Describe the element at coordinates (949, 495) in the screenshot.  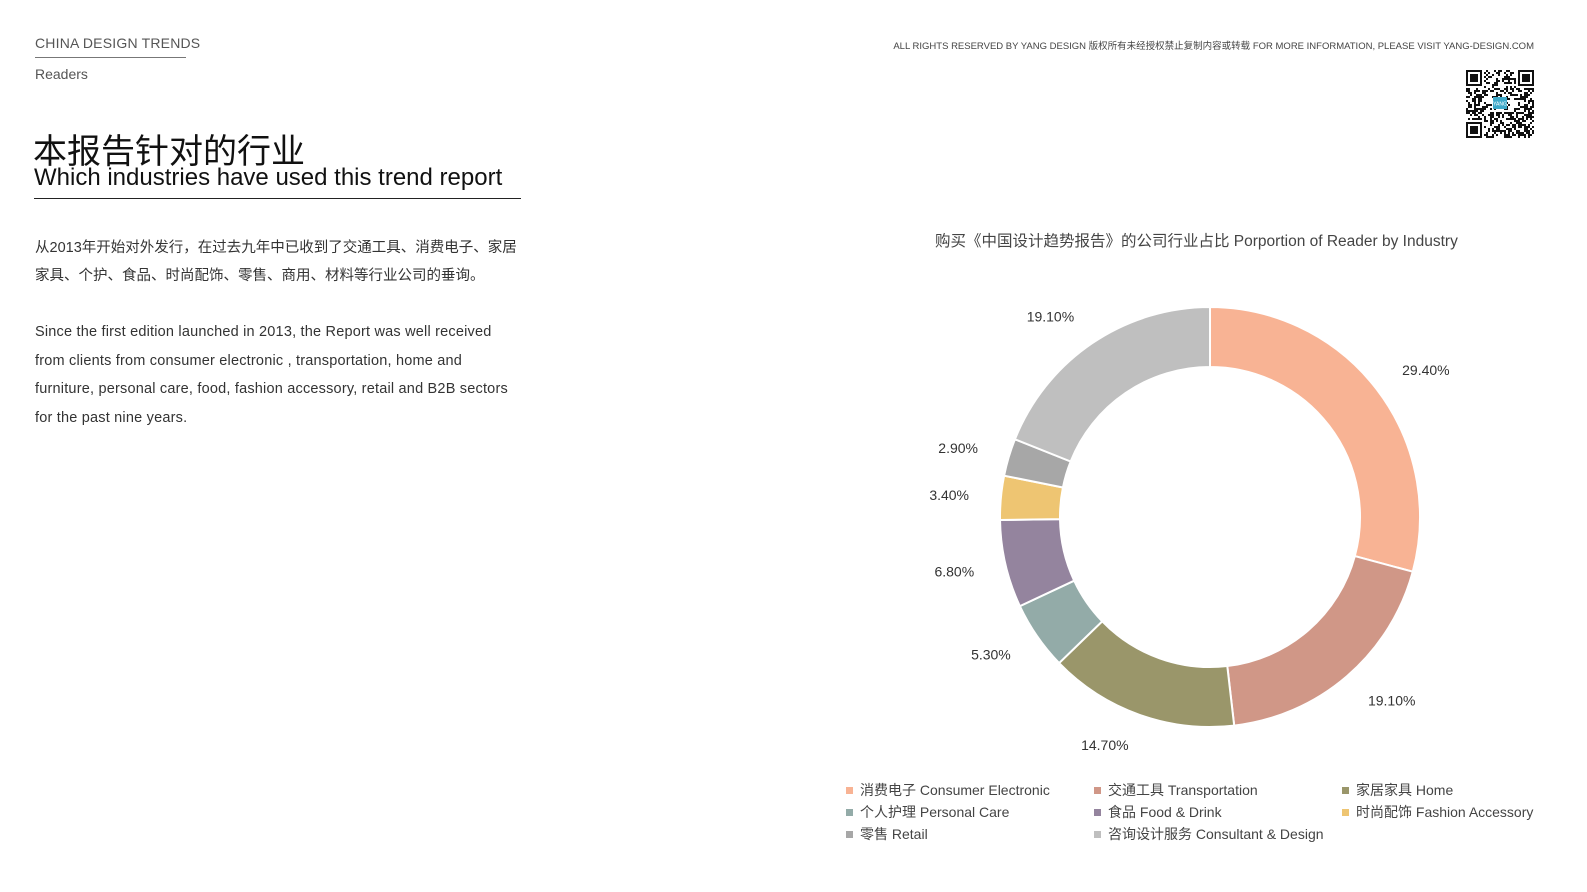
I see `slice-data-label: 3.40%` at that location.